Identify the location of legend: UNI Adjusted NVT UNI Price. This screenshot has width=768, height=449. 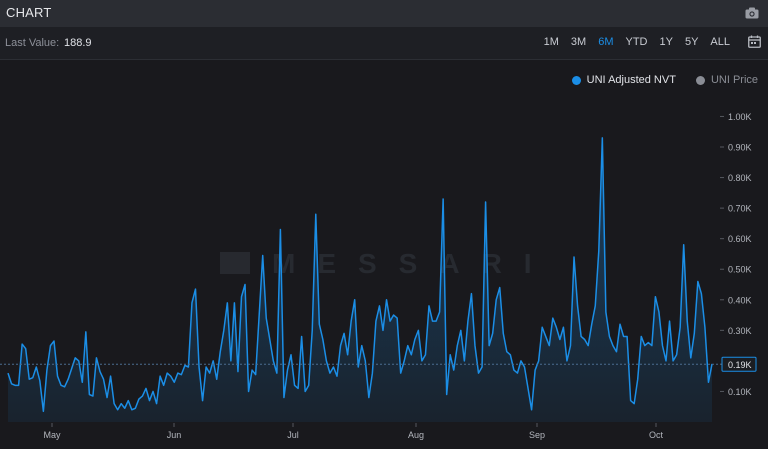
(664, 80).